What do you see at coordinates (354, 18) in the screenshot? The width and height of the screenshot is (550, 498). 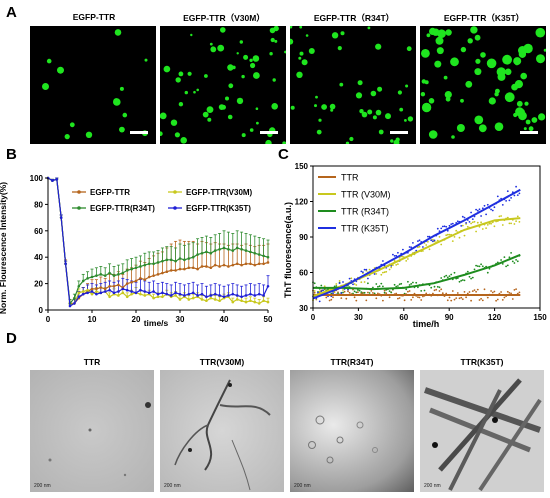 I see `microscopy-title-3: EGFP-TTR（R34T）` at bounding box center [354, 18].